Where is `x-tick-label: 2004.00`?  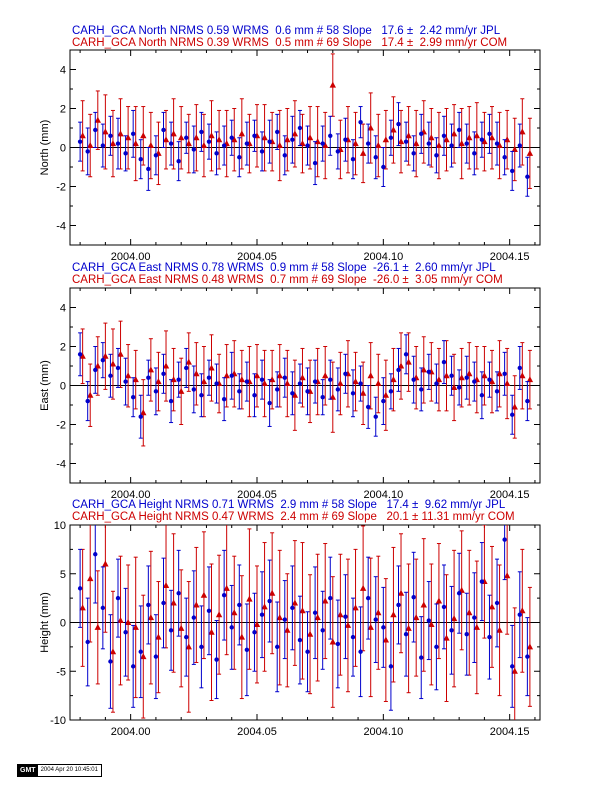 x-tick-label: 2004.00 is located at coordinates (131, 257).